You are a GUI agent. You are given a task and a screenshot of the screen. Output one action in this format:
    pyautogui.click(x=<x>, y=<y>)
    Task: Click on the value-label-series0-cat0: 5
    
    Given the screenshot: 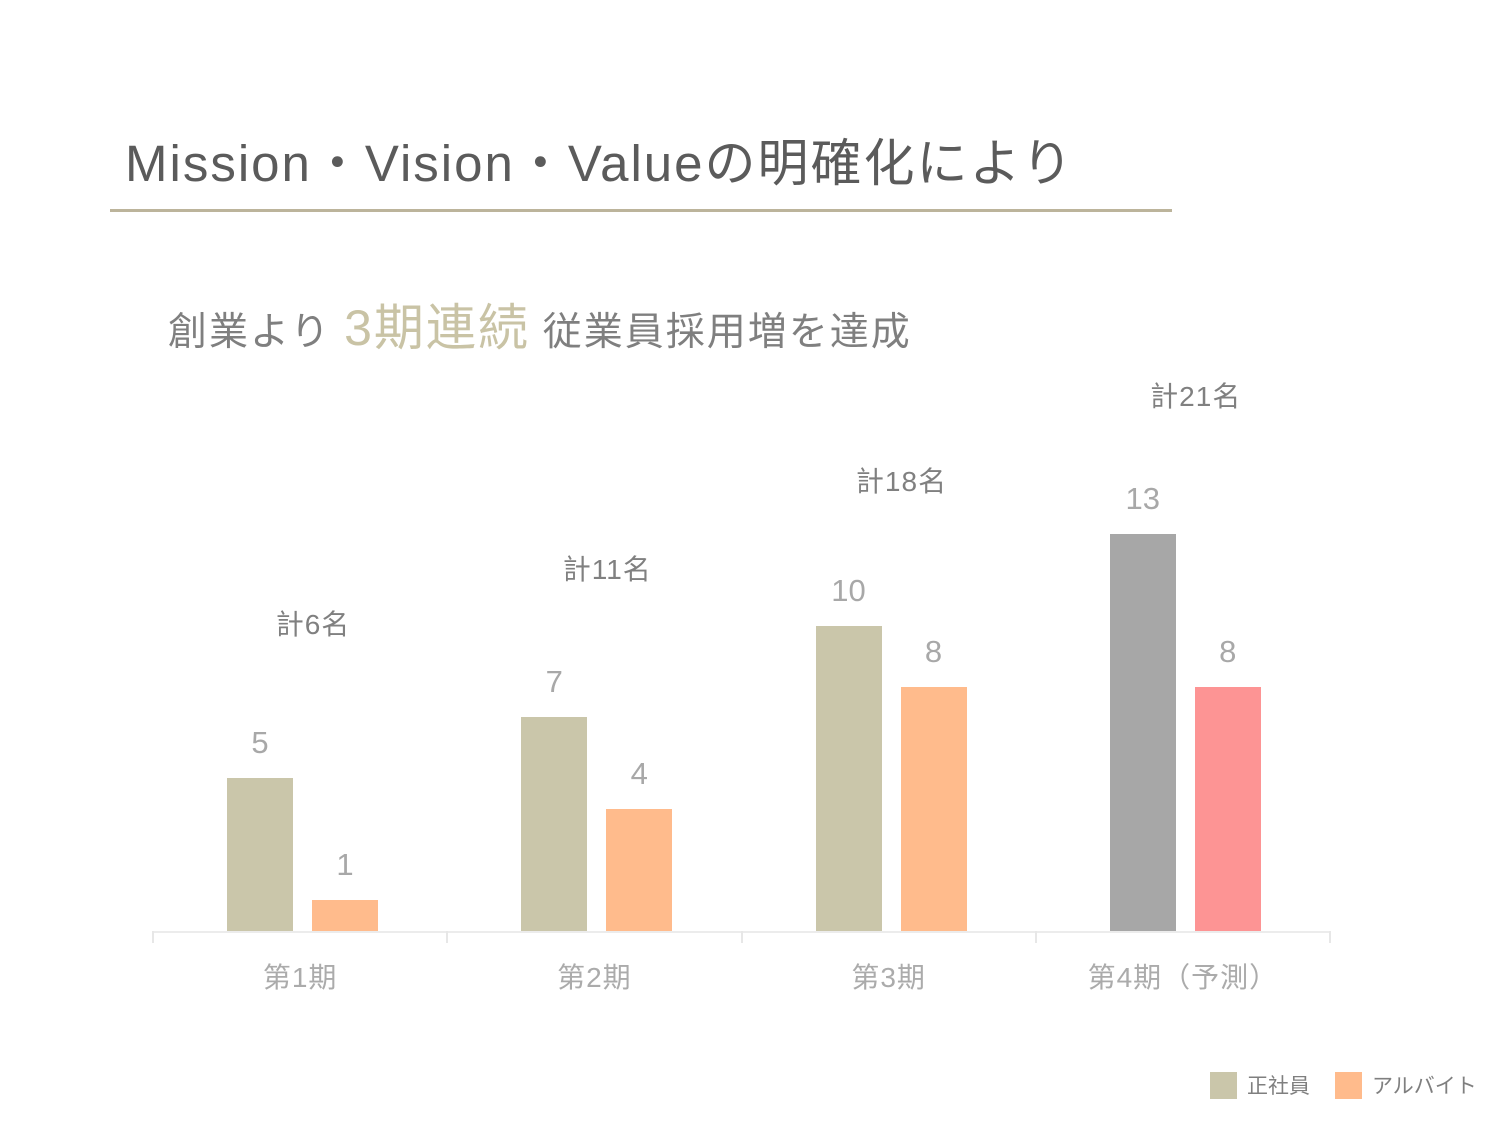 What is the action you would take?
    pyautogui.click(x=260, y=742)
    